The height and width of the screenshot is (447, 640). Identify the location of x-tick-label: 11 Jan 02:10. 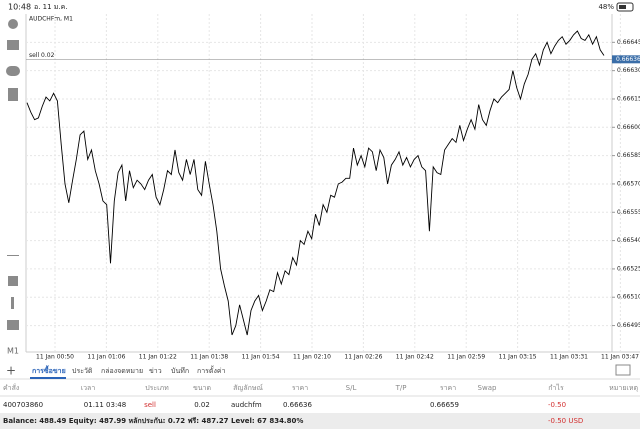
(312, 357).